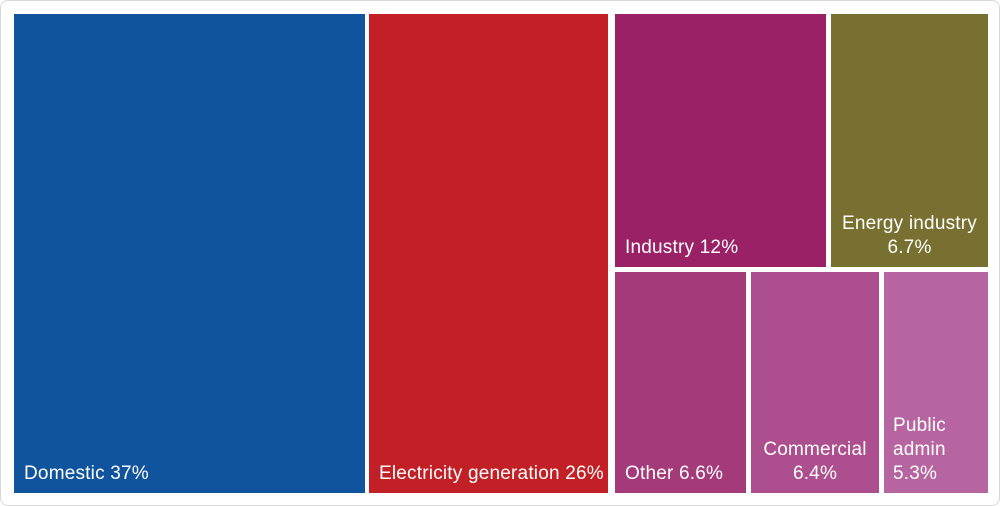 The image size is (1000, 506). What do you see at coordinates (815, 474) in the screenshot?
I see `tile-label-value: 6.4%` at bounding box center [815, 474].